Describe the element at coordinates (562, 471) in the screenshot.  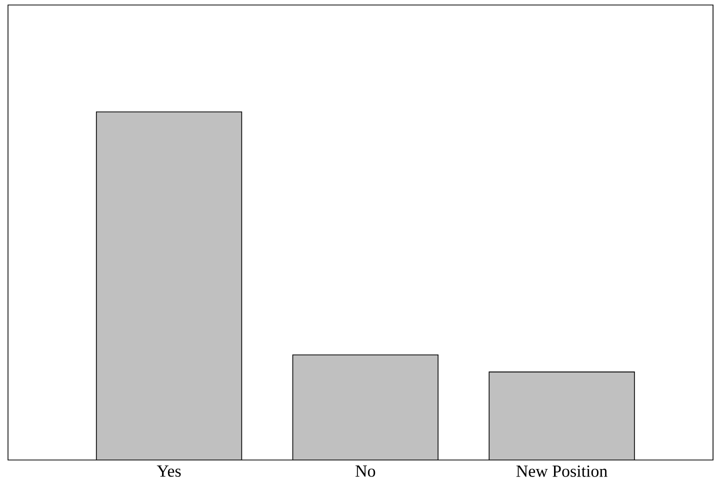
I see `x-tick-label: New Position` at that location.